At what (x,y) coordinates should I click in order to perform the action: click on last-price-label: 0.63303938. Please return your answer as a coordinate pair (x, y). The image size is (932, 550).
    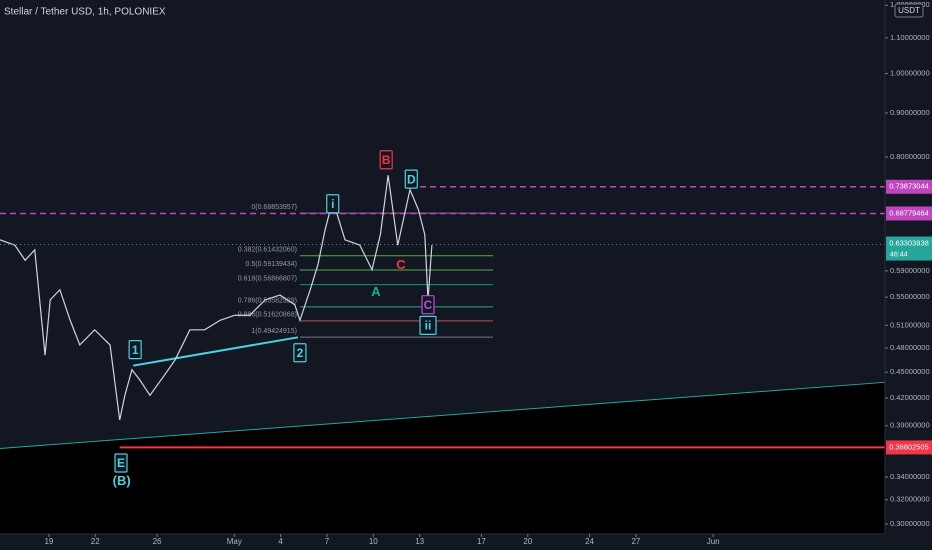
    Looking at the image, I should click on (909, 243).